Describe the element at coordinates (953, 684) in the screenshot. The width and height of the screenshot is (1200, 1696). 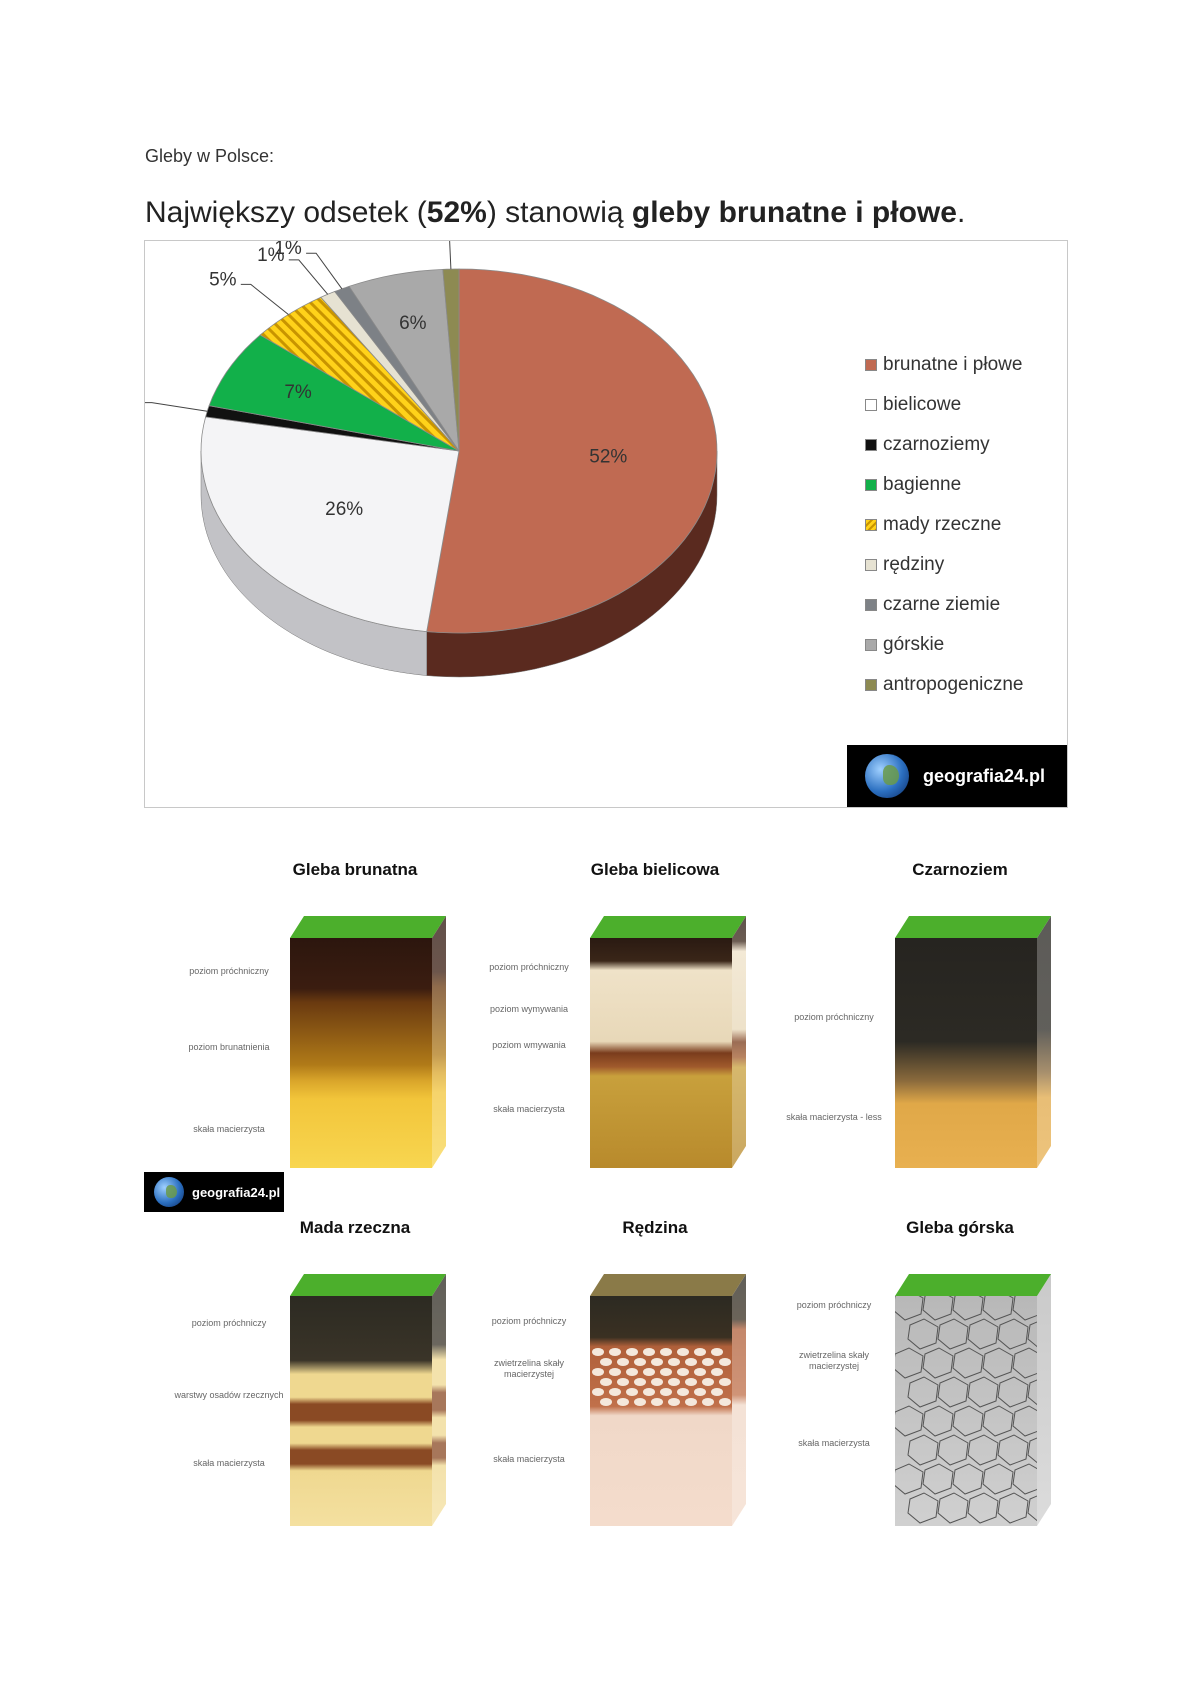
I see `legend-label: antropogeniczne` at that location.